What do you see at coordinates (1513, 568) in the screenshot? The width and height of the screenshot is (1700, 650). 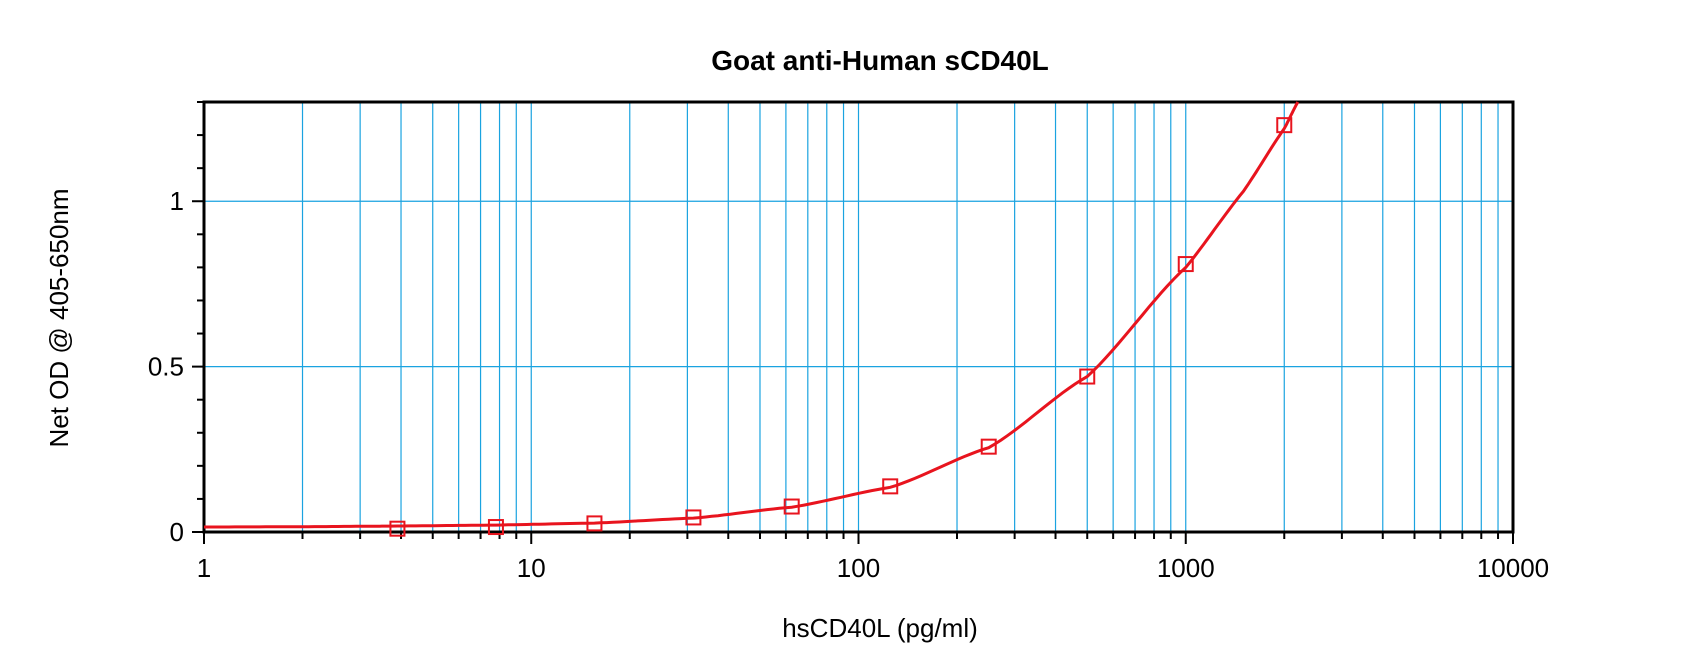 I see `x-tick-label: 10000` at bounding box center [1513, 568].